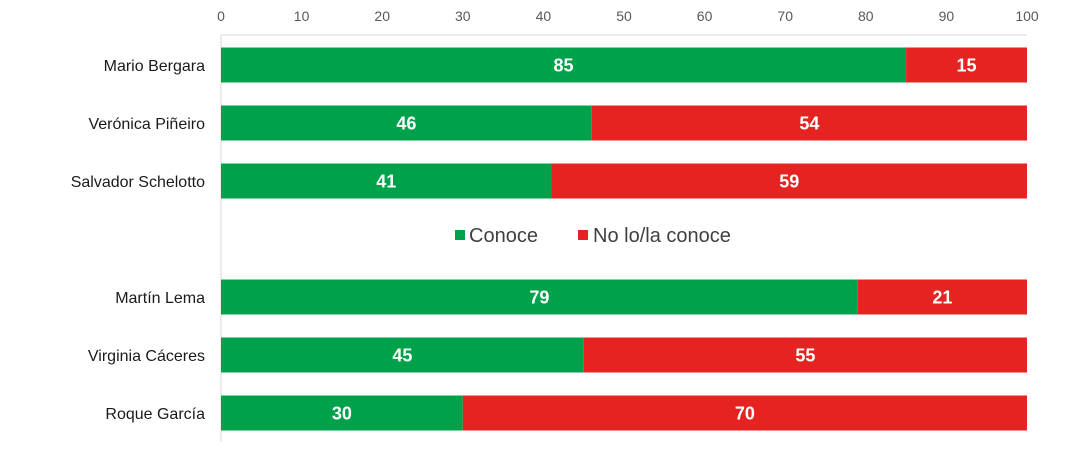 The height and width of the screenshot is (454, 1069). Describe the element at coordinates (302, 16) in the screenshot. I see `x-tick-label: 10` at that location.